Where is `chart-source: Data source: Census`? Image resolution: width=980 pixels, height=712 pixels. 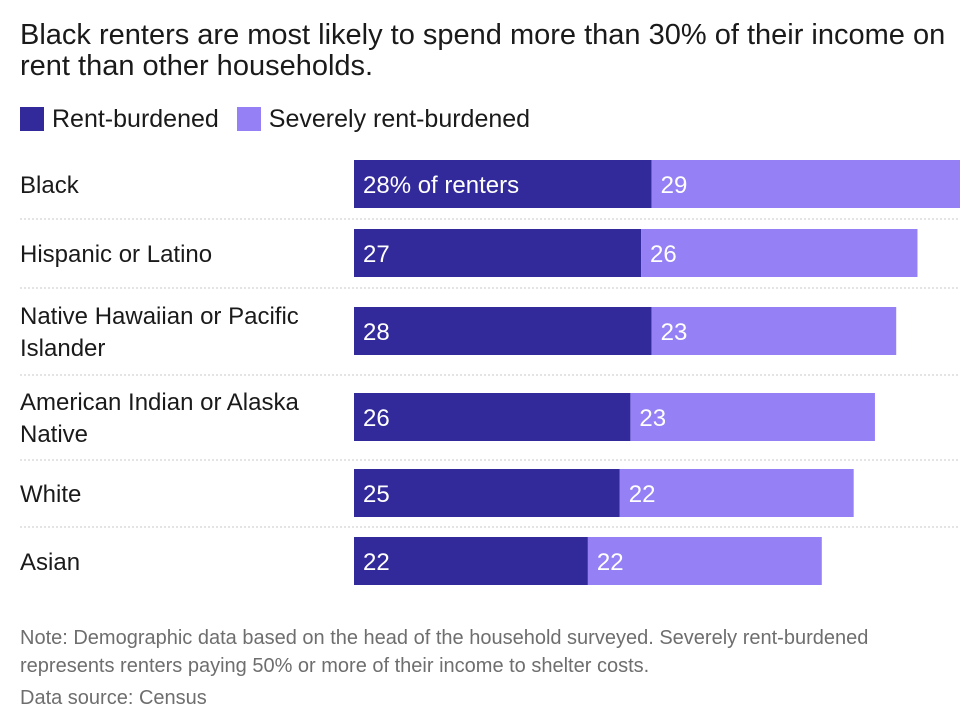 chart-source: Data source: Census is located at coordinates (113, 698).